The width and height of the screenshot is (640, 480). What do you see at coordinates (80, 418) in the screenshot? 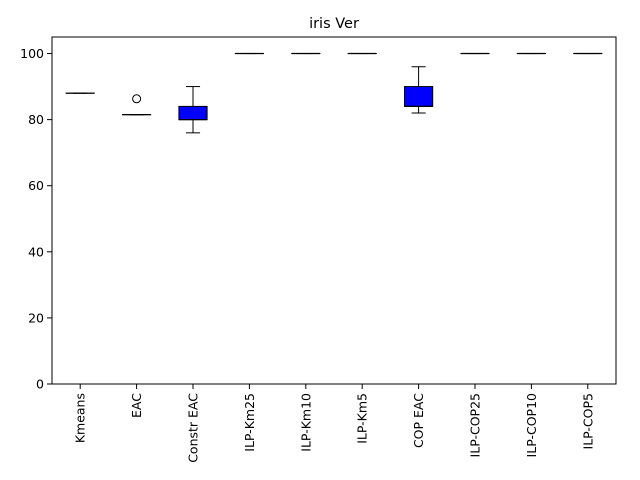
I see `x-tick-label: Kmeans` at bounding box center [80, 418].